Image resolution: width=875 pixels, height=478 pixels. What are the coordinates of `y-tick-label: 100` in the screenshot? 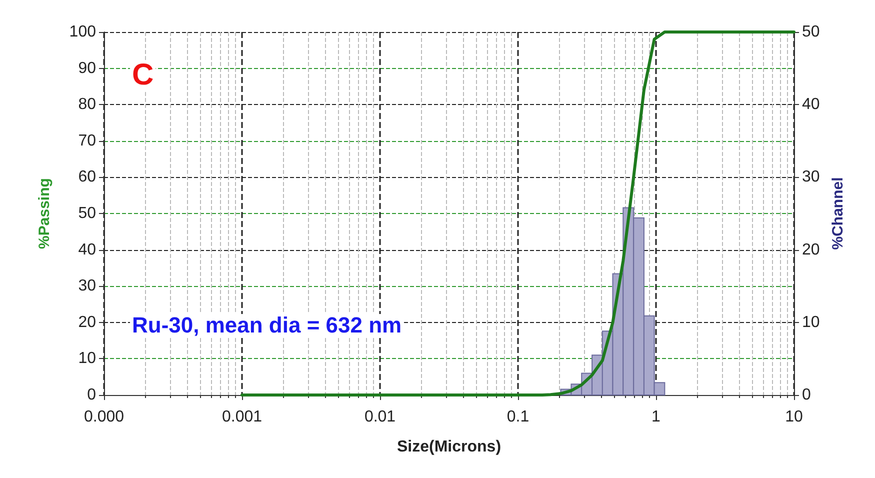 It's located at (82, 32).